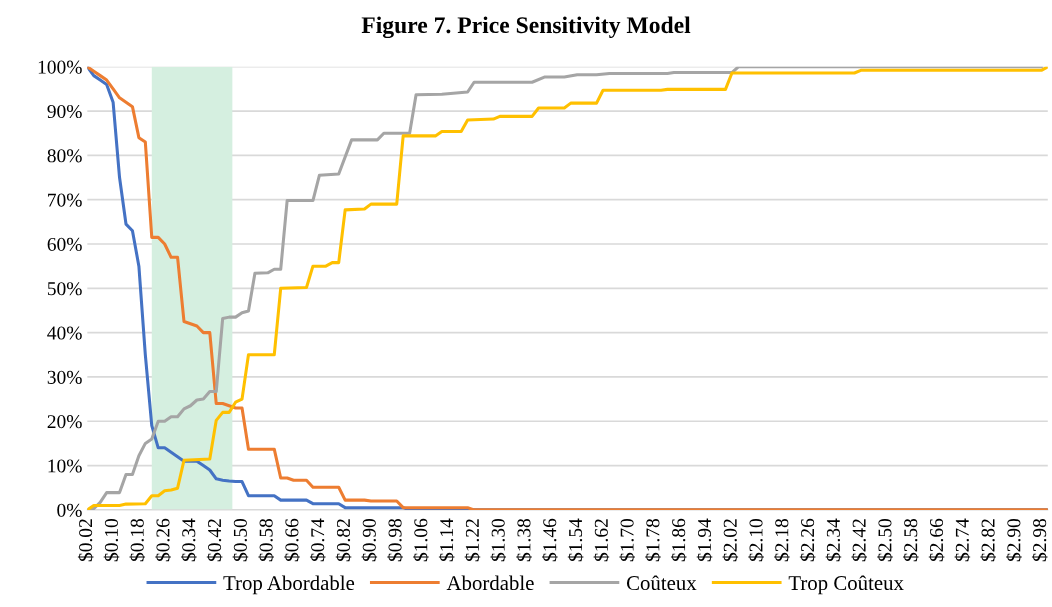 The width and height of the screenshot is (1052, 607). Describe the element at coordinates (421, 540) in the screenshot. I see `x-tick-label: $1.06` at that location.